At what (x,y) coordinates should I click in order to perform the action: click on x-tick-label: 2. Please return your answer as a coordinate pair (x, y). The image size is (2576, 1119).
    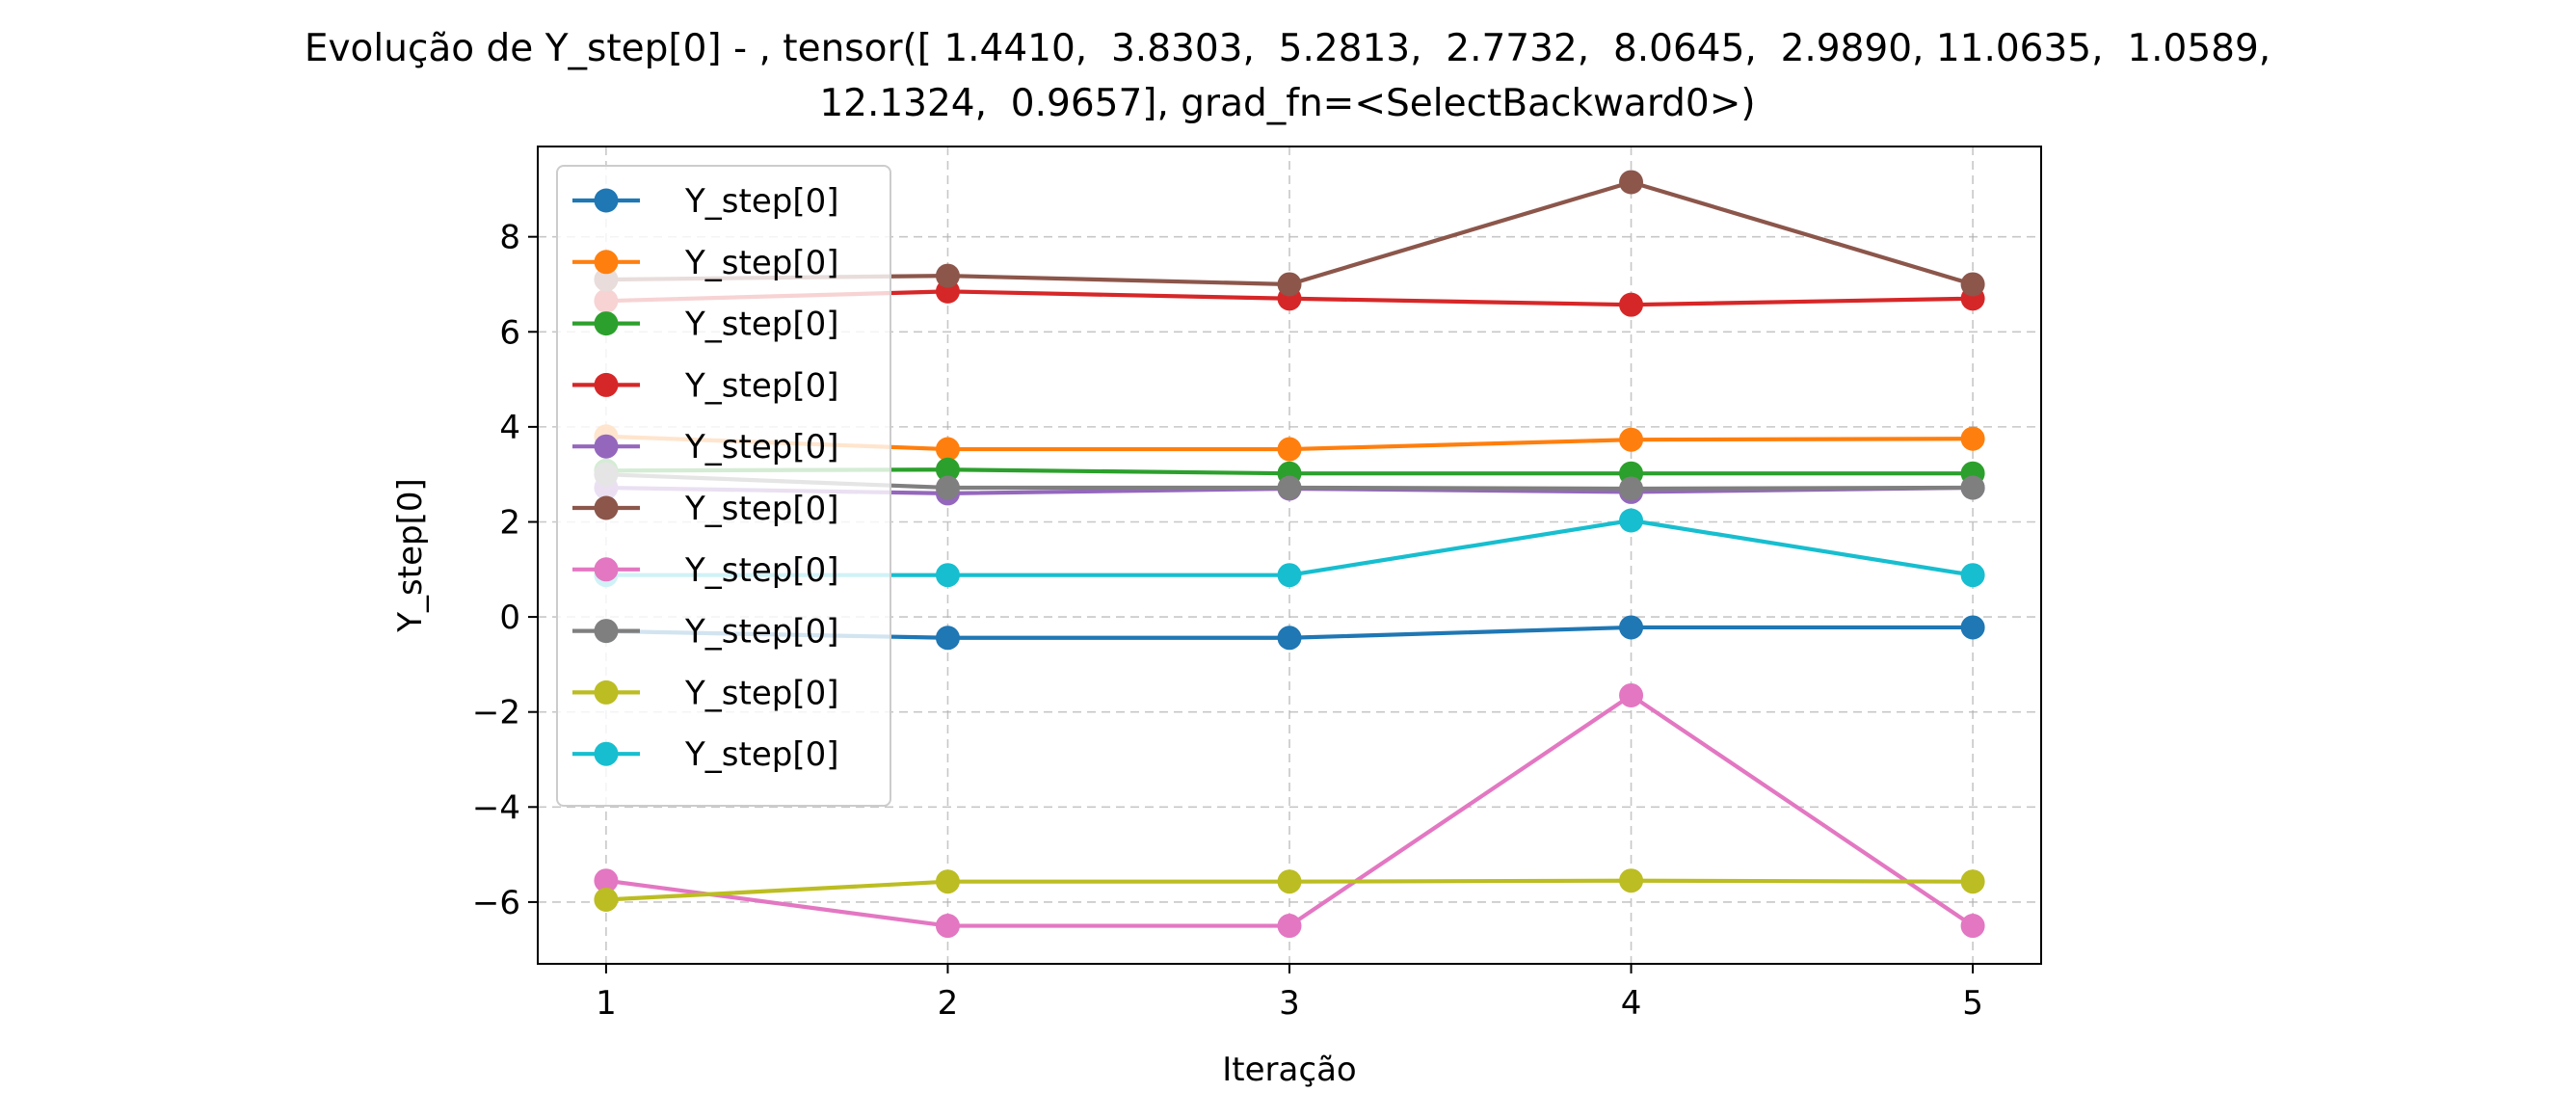
    Looking at the image, I should click on (948, 1004).